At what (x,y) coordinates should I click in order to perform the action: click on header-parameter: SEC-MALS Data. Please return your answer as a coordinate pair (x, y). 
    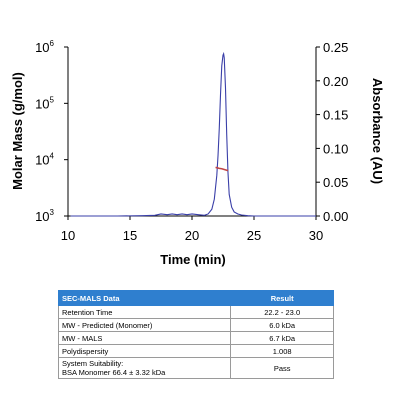
    Looking at the image, I should click on (144, 298).